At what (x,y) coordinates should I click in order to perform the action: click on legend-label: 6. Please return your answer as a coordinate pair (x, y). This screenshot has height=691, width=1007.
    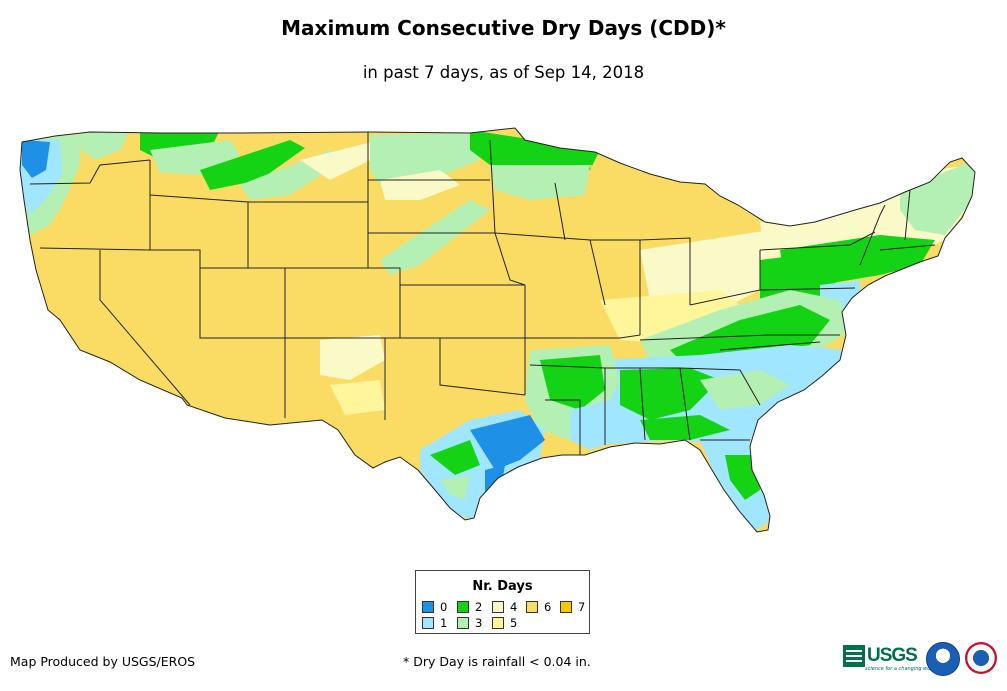
    Looking at the image, I should click on (548, 607).